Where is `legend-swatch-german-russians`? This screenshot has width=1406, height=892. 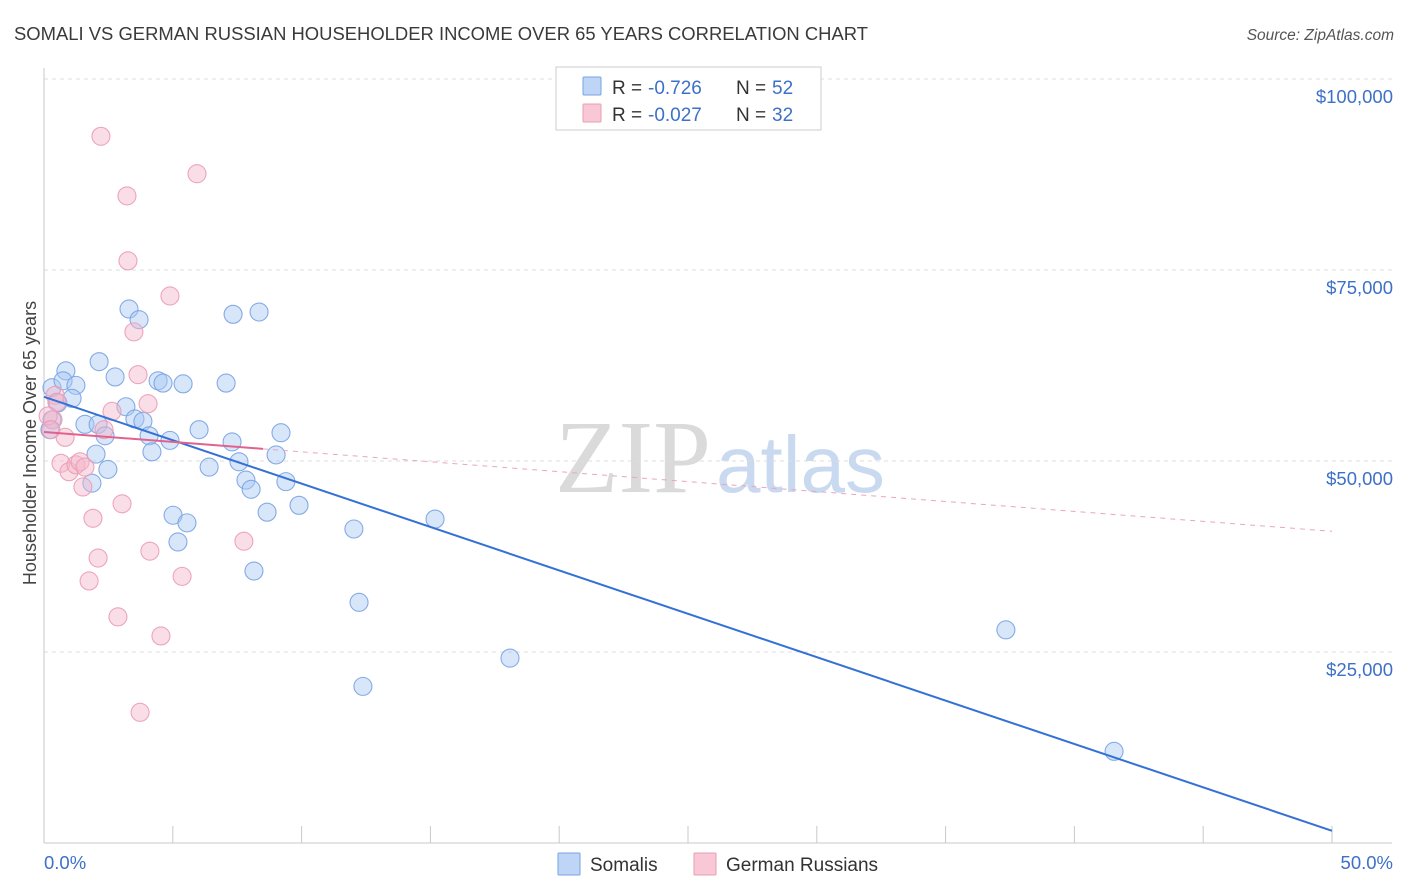
legend-swatch-german-russians is located at coordinates (705, 864).